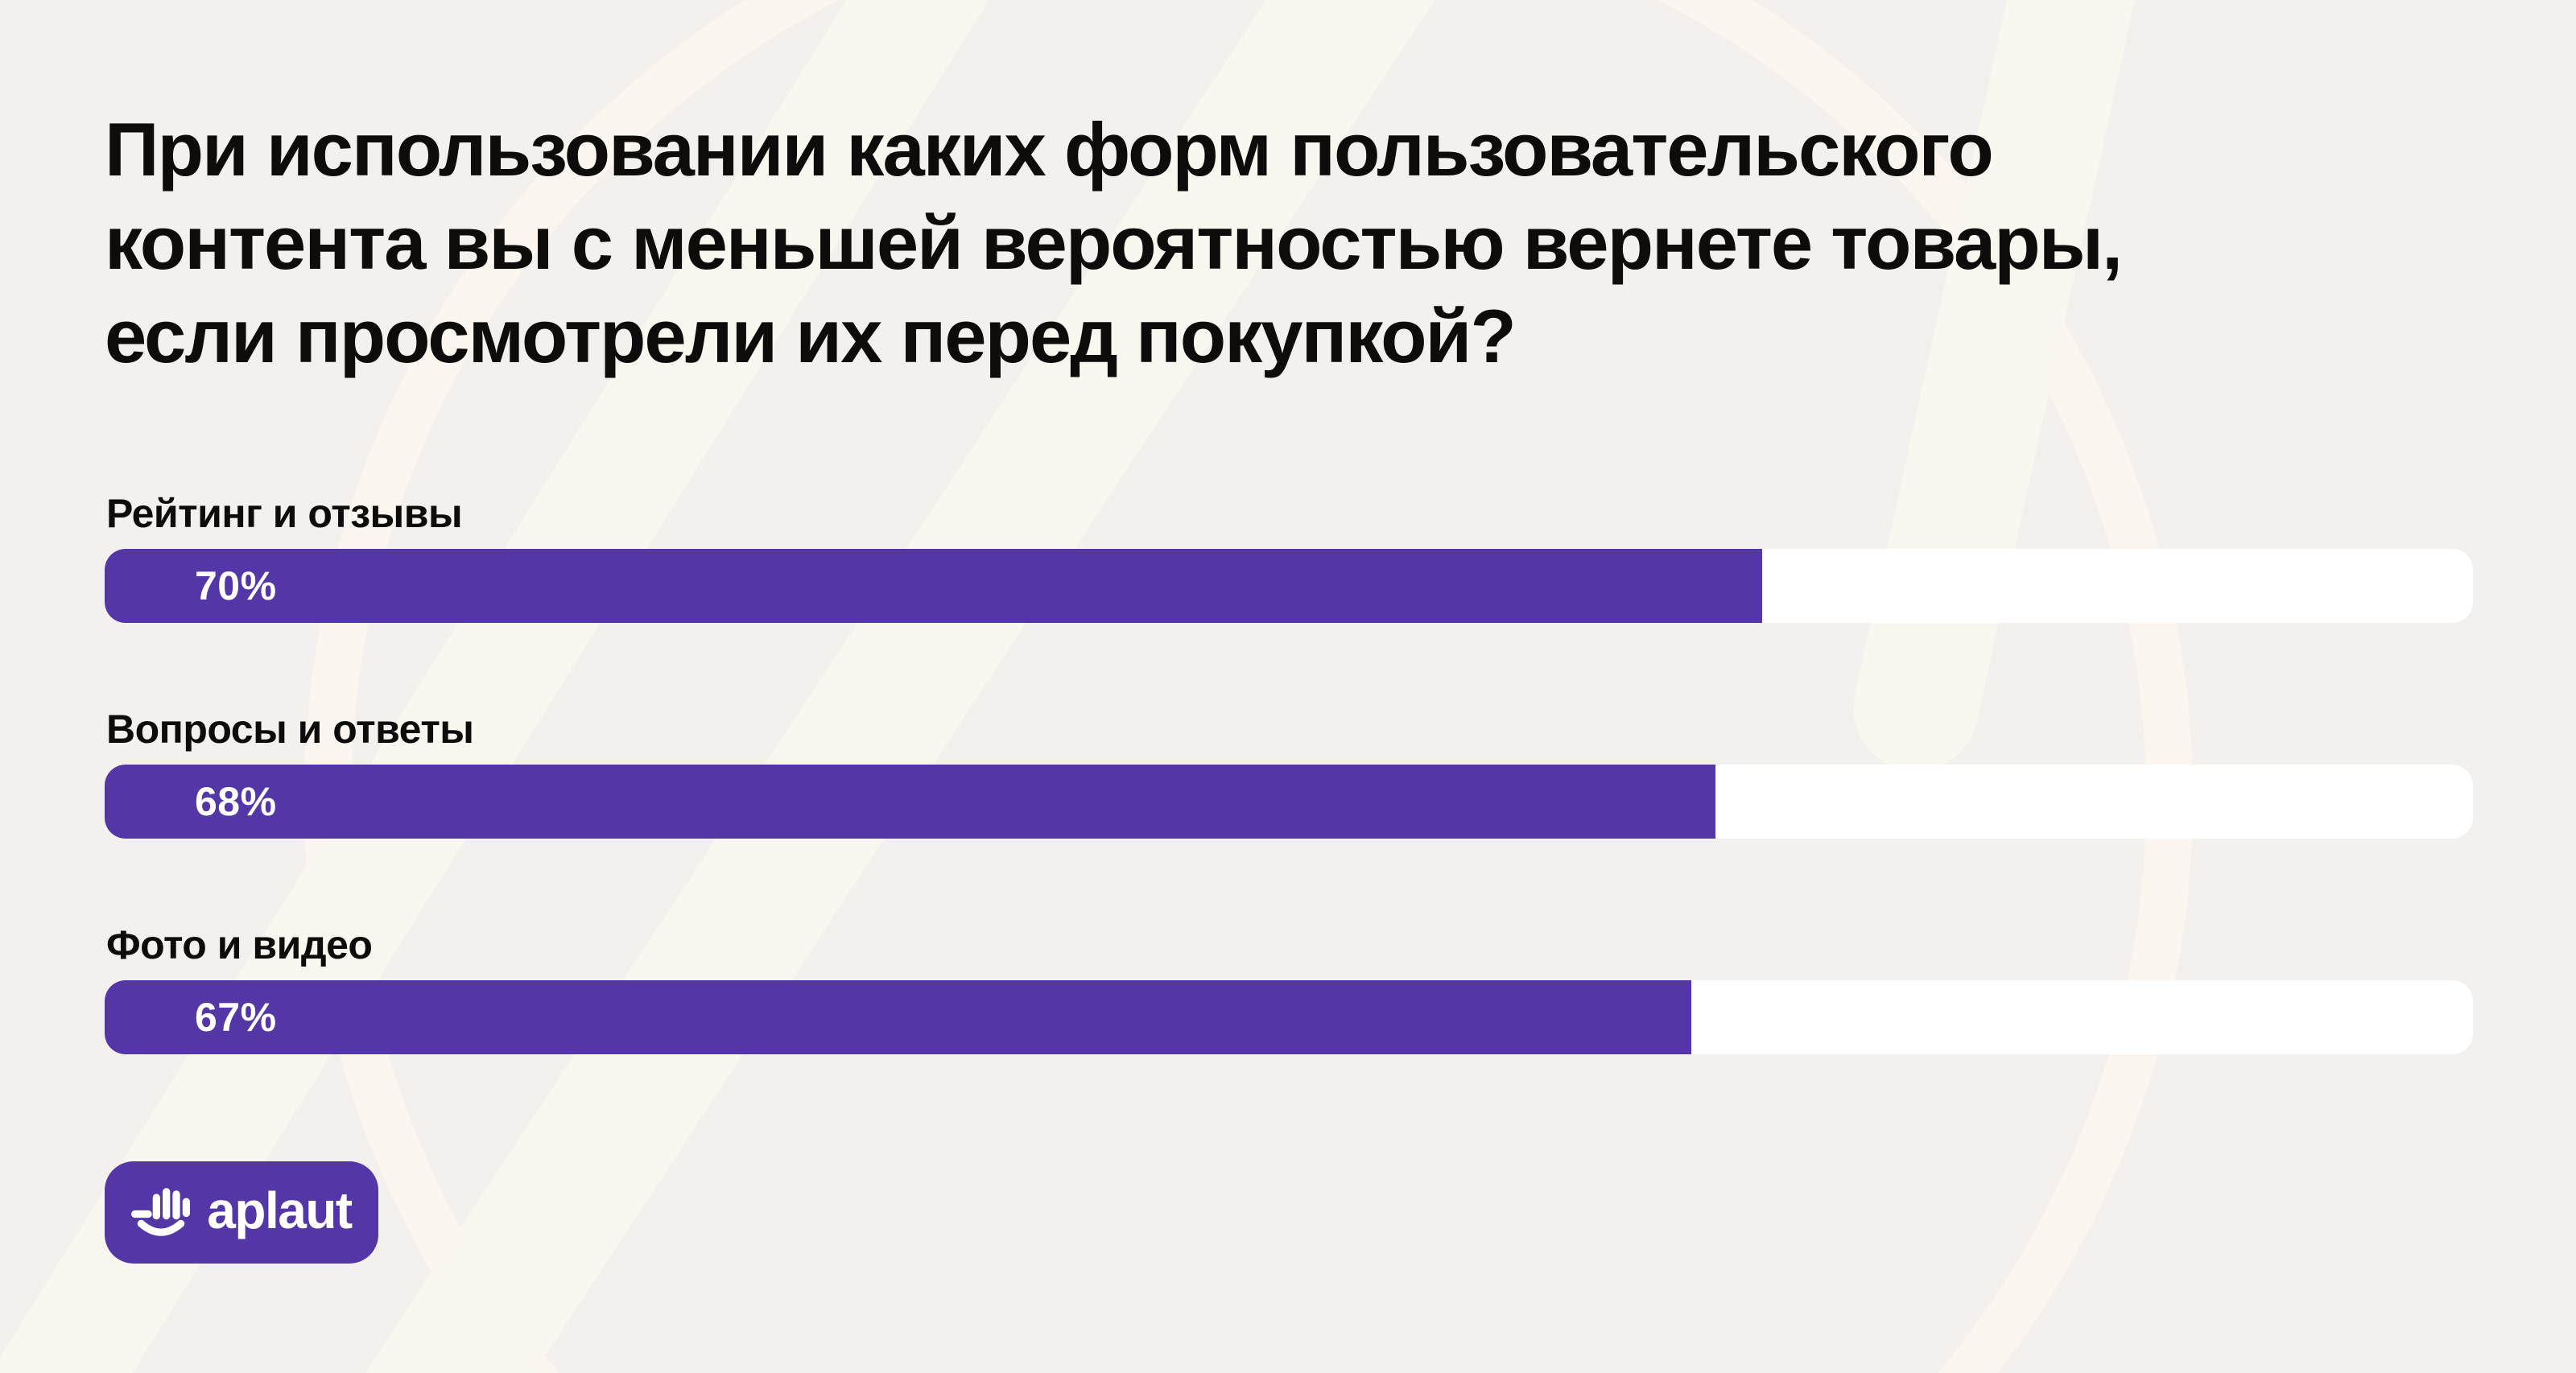 Image resolution: width=2576 pixels, height=1373 pixels. I want to click on bar-track: 67%, so click(1289, 1017).